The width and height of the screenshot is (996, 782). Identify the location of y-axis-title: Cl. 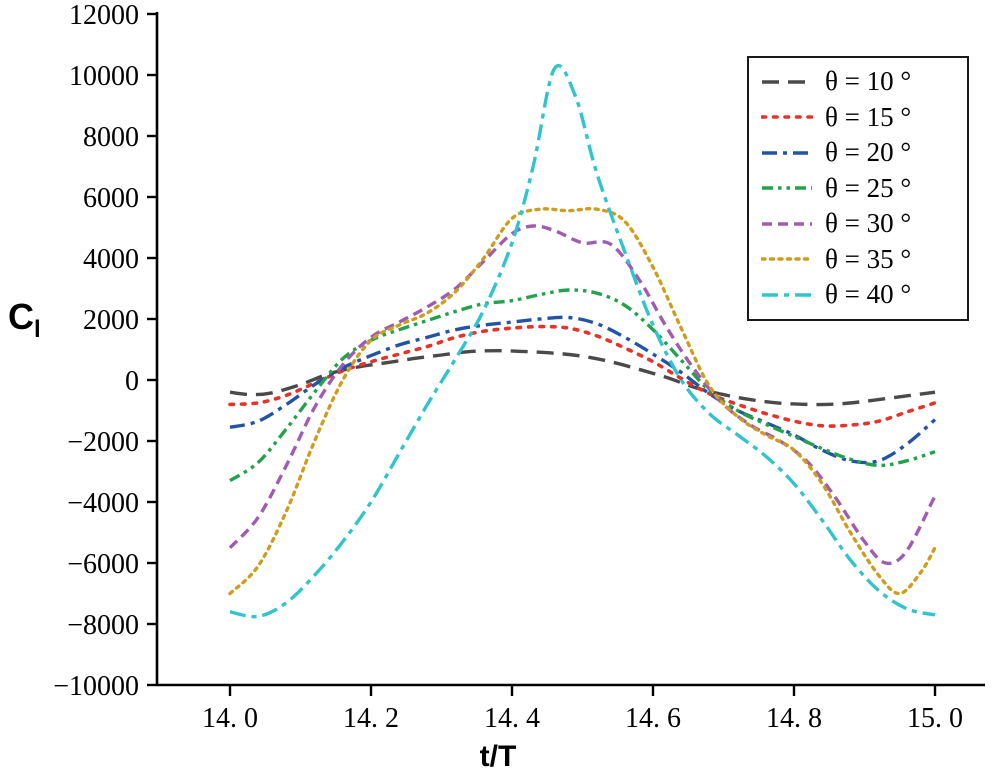
(24, 320).